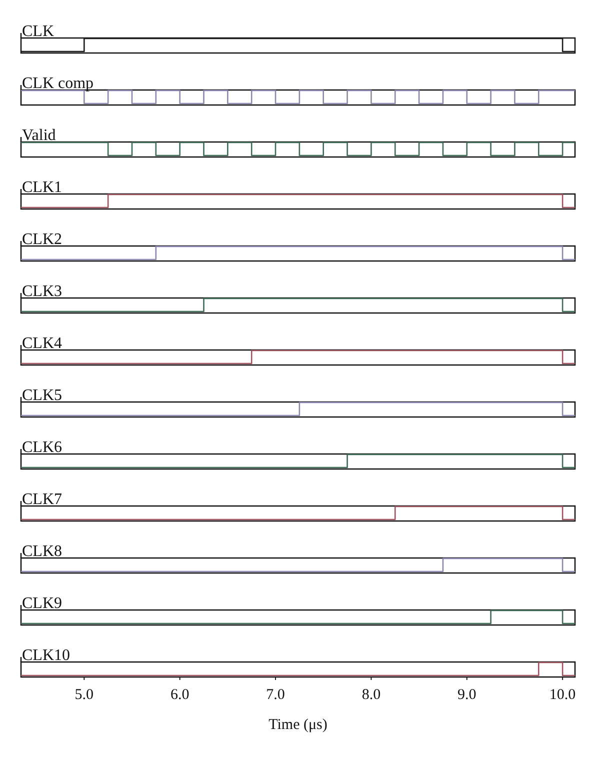 The image size is (600, 764). I want to click on series-label: CLK9, so click(42, 603).